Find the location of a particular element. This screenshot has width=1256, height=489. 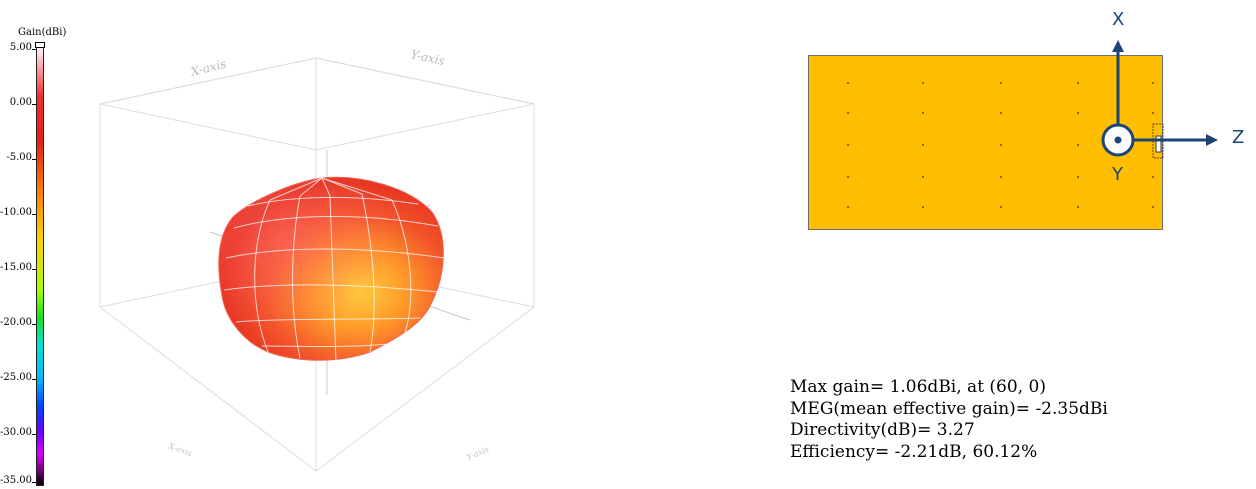

y-axis-out-of-page-symbol is located at coordinates (1118, 140).